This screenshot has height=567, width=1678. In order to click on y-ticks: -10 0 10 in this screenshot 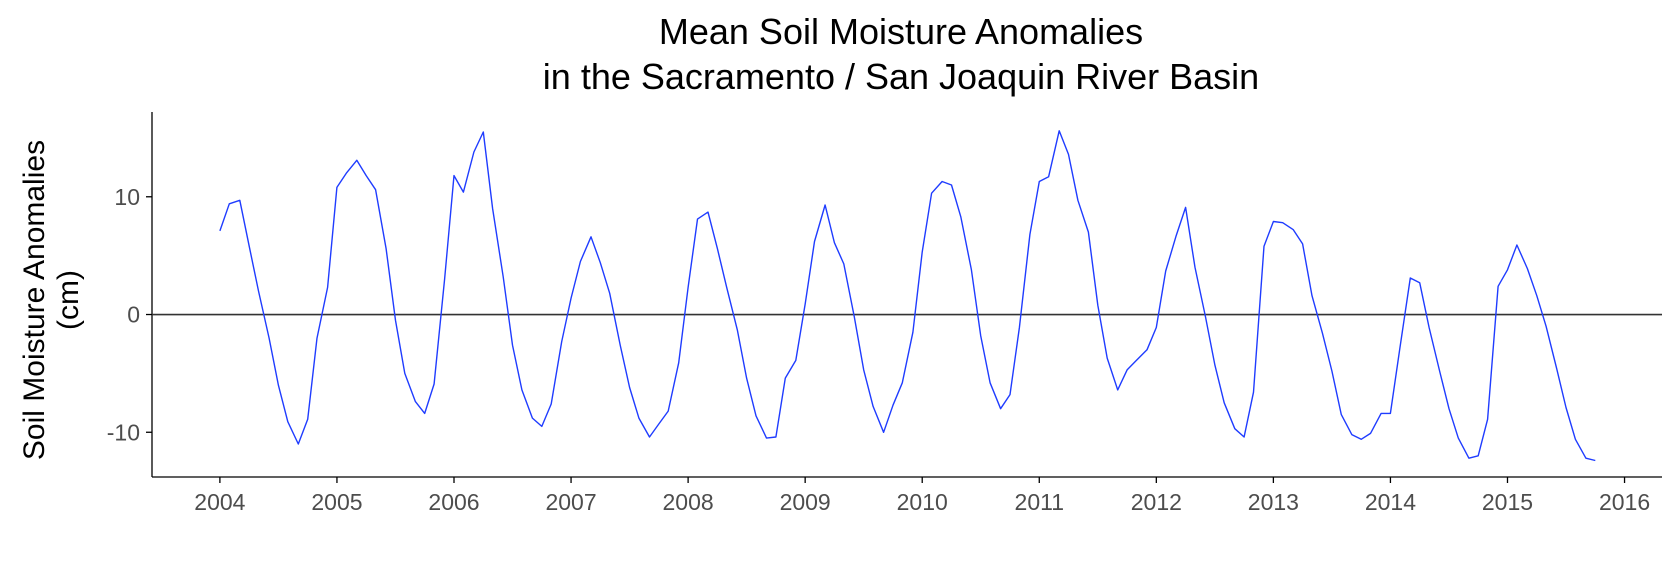, I will do `click(129, 314)`.